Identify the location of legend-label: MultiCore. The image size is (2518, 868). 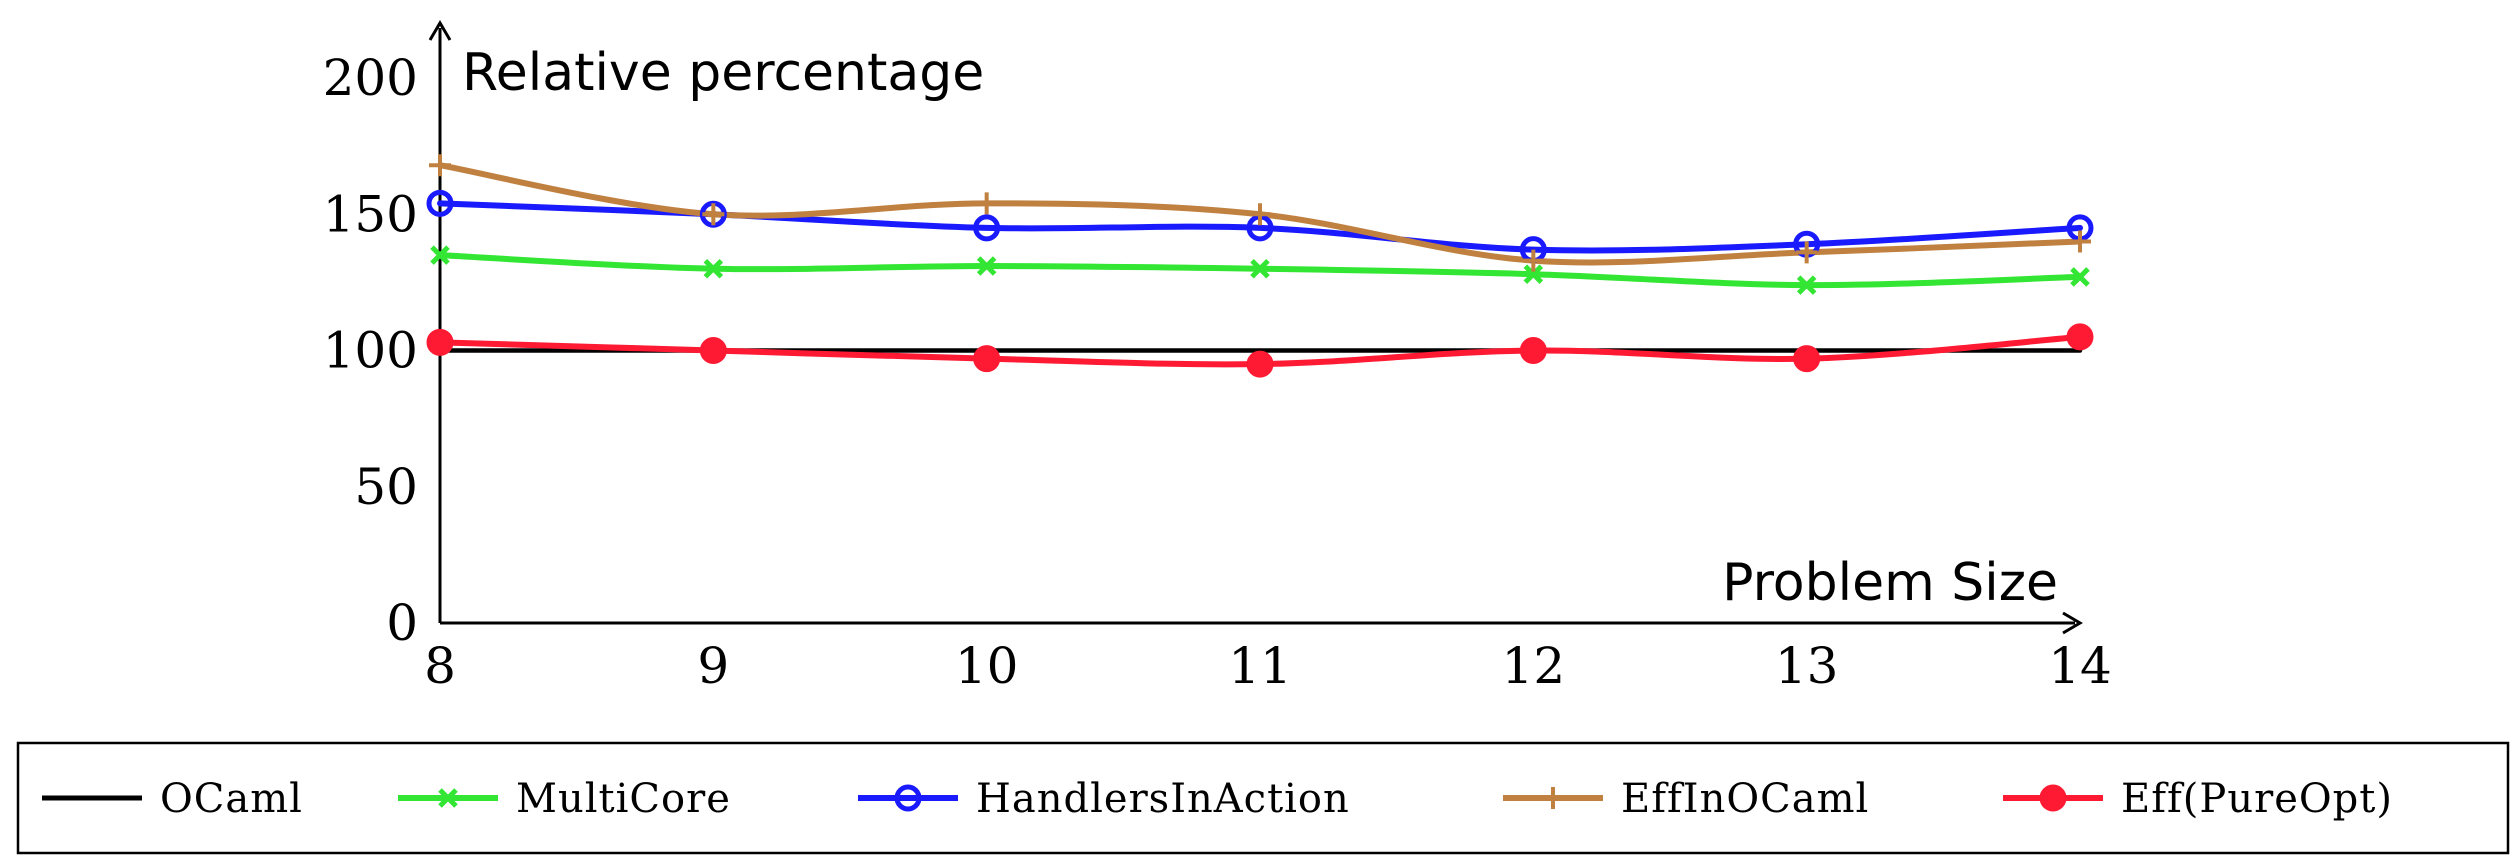
(623, 799).